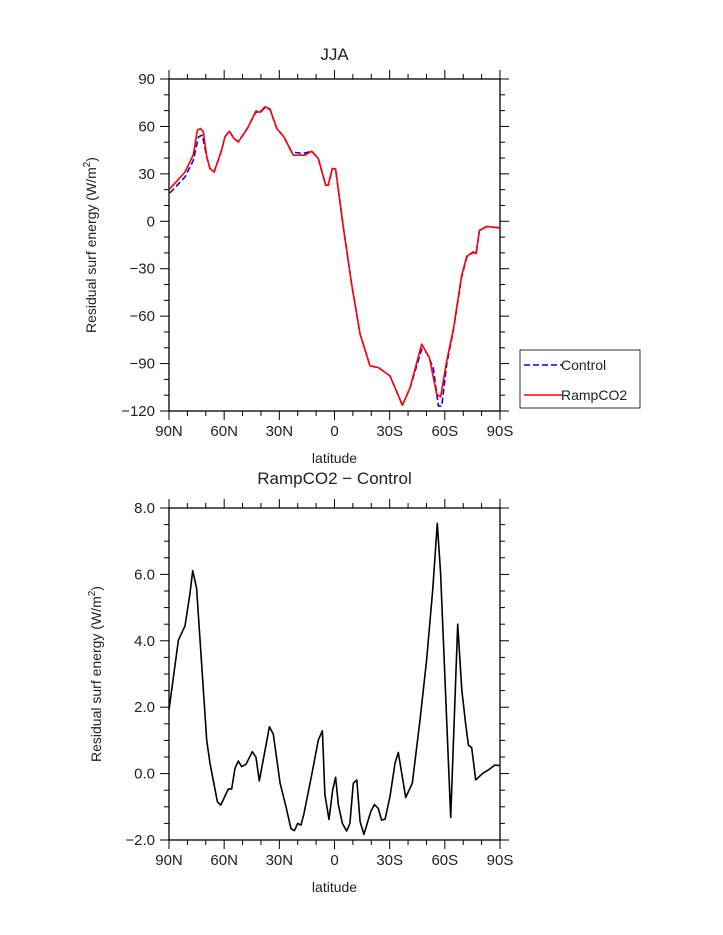 The height and width of the screenshot is (935, 723). What do you see at coordinates (144, 774) in the screenshot?
I see `y-tick-label: 0.0` at bounding box center [144, 774].